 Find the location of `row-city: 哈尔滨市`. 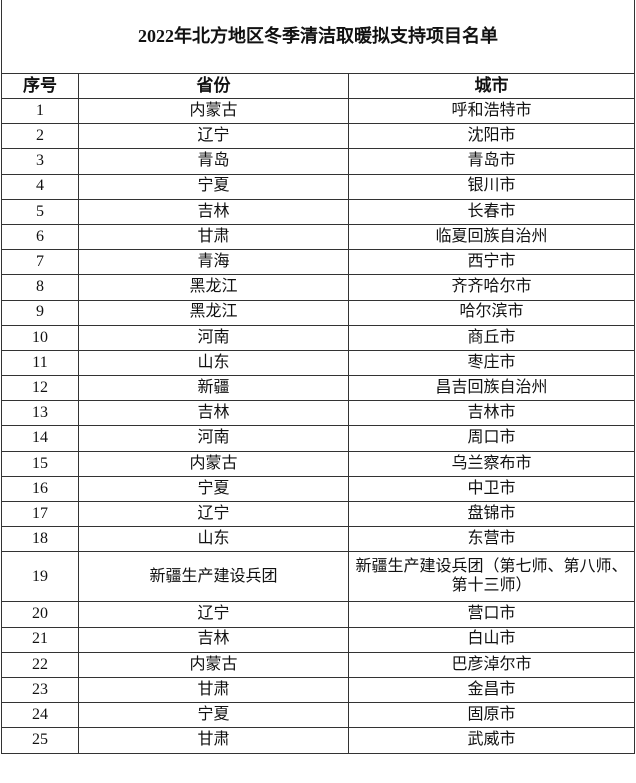

row-city: 哈尔滨市 is located at coordinates (491, 312).